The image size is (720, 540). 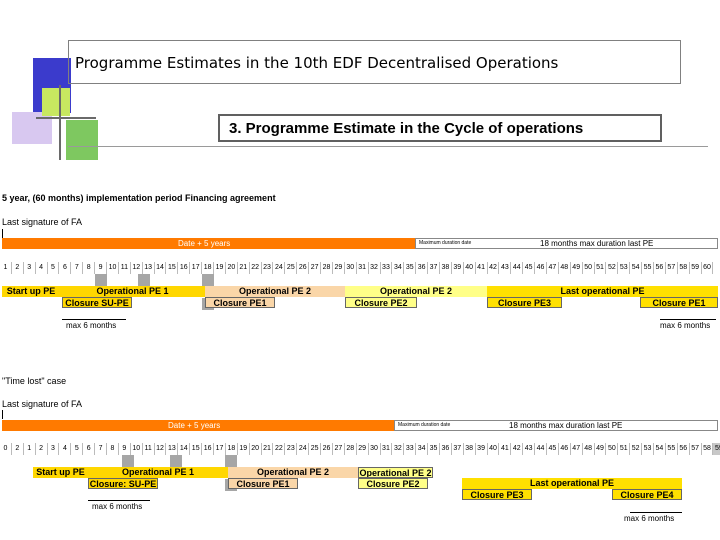 I want to click on month-cell: 26, so click(x=303, y=268).